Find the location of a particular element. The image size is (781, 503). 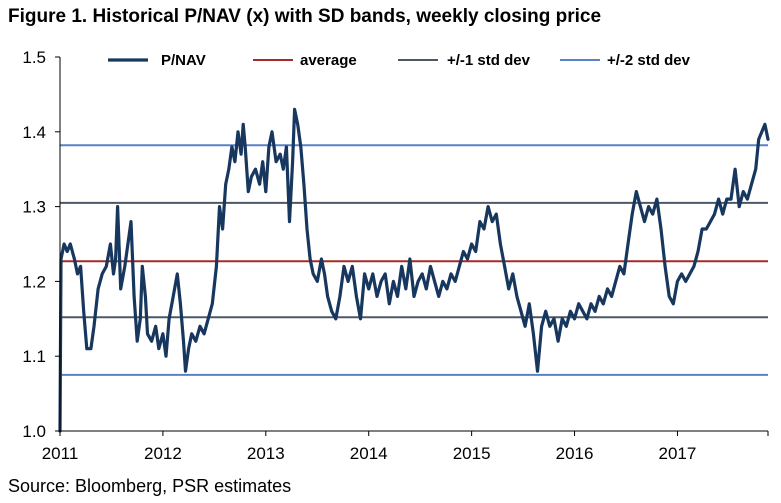

legend-label-sd1: +/-1 std dev is located at coordinates (489, 60).